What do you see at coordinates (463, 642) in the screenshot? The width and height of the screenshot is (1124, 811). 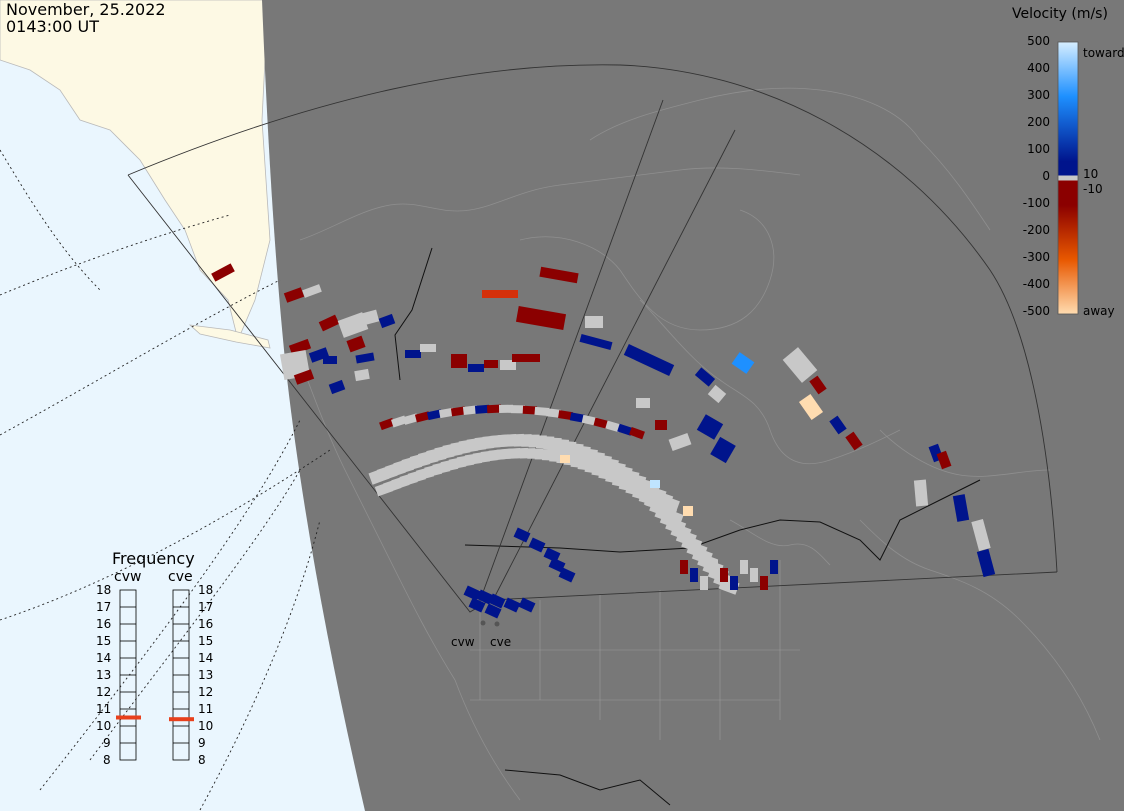 I see `site-label-cvw: cvw` at bounding box center [463, 642].